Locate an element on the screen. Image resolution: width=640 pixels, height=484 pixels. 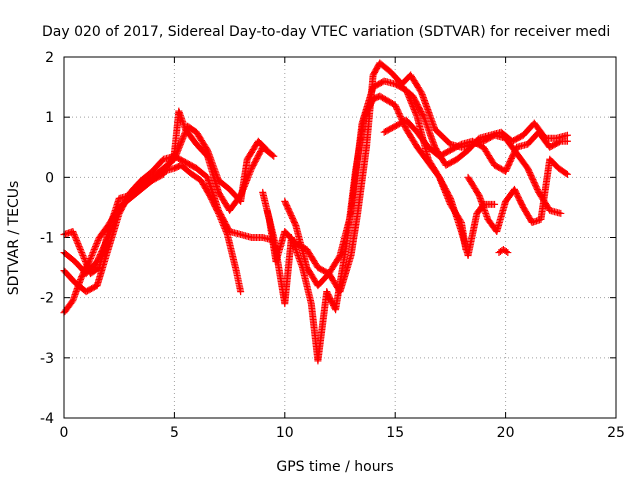
y-tick-label: 1 is located at coordinates (49, 118).